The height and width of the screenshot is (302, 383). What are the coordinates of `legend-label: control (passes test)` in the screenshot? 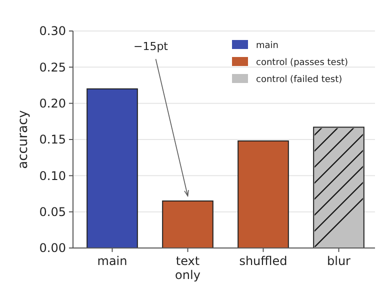 It's located at (302, 63).